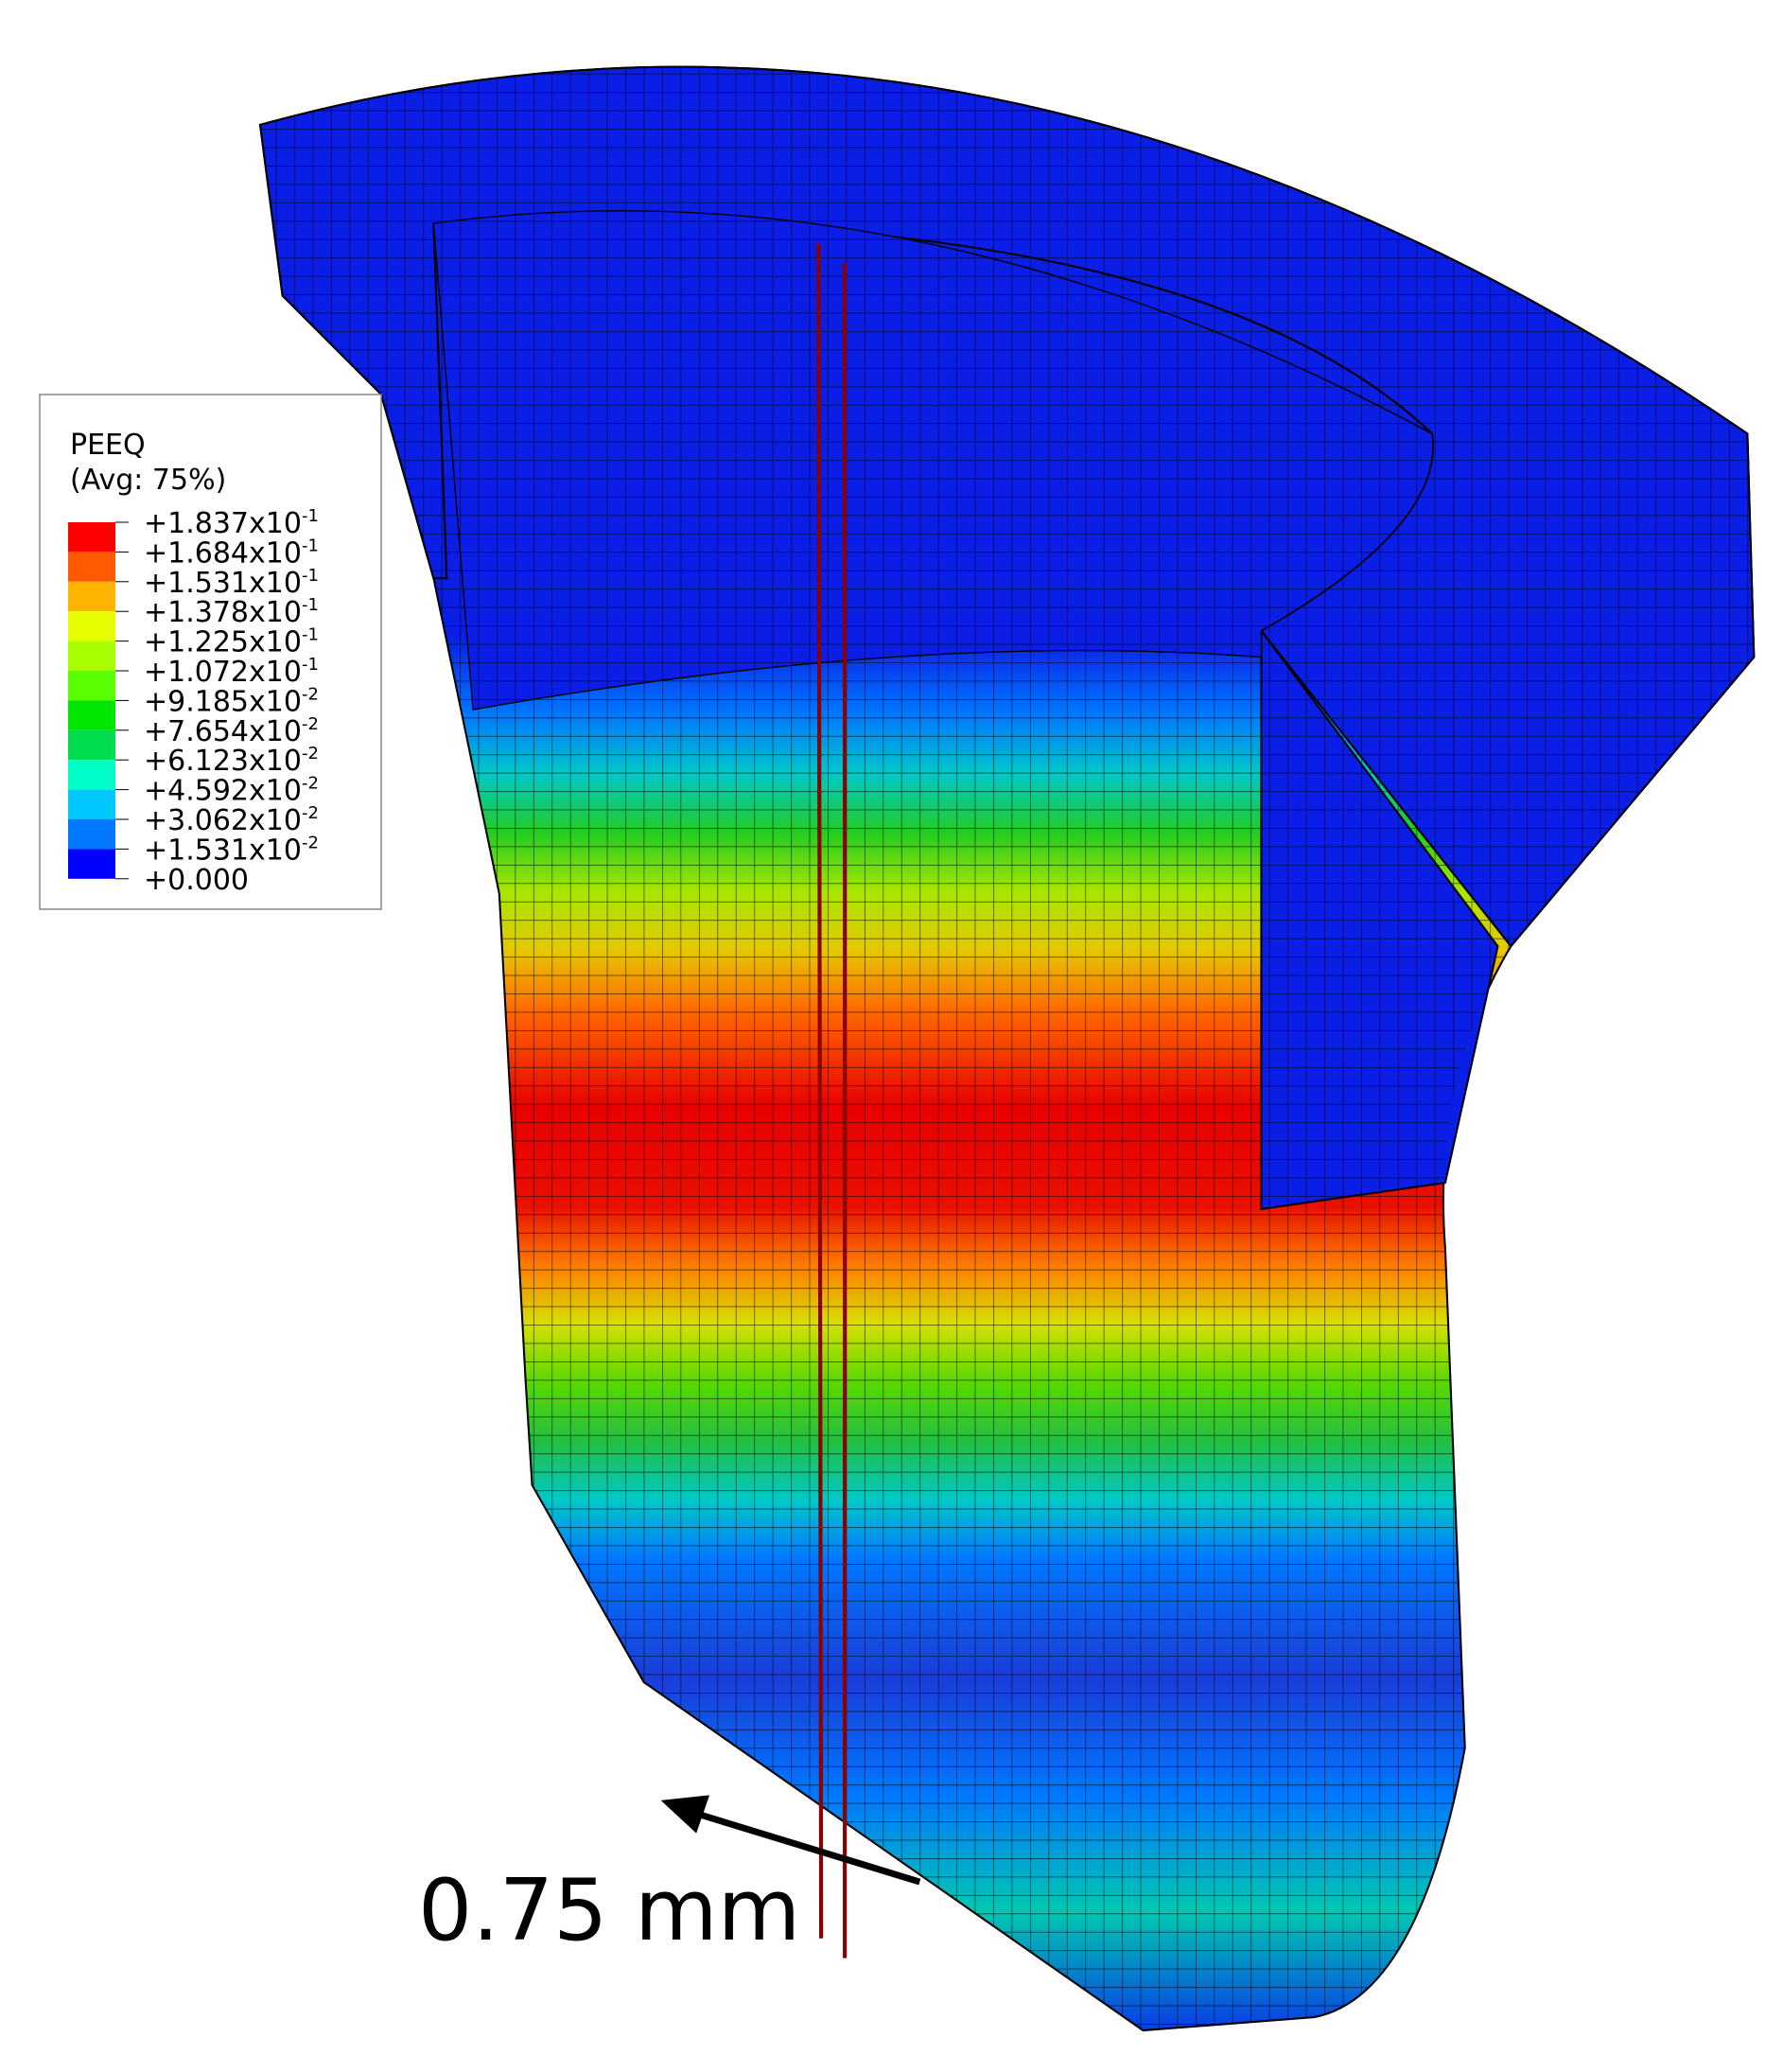  I want to click on legend-label: +1.225x10-1, so click(232, 642).